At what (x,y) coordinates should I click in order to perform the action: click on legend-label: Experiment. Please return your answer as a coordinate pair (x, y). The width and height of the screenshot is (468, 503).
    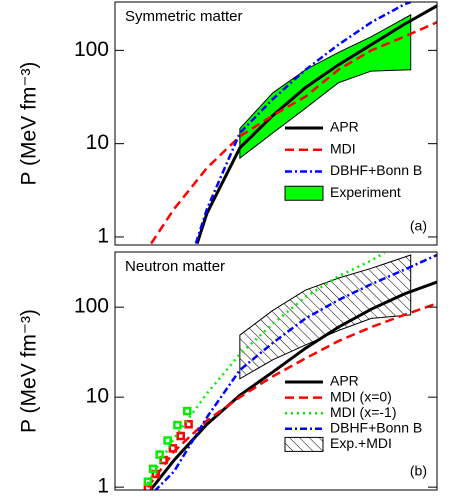
    Looking at the image, I should click on (365, 192).